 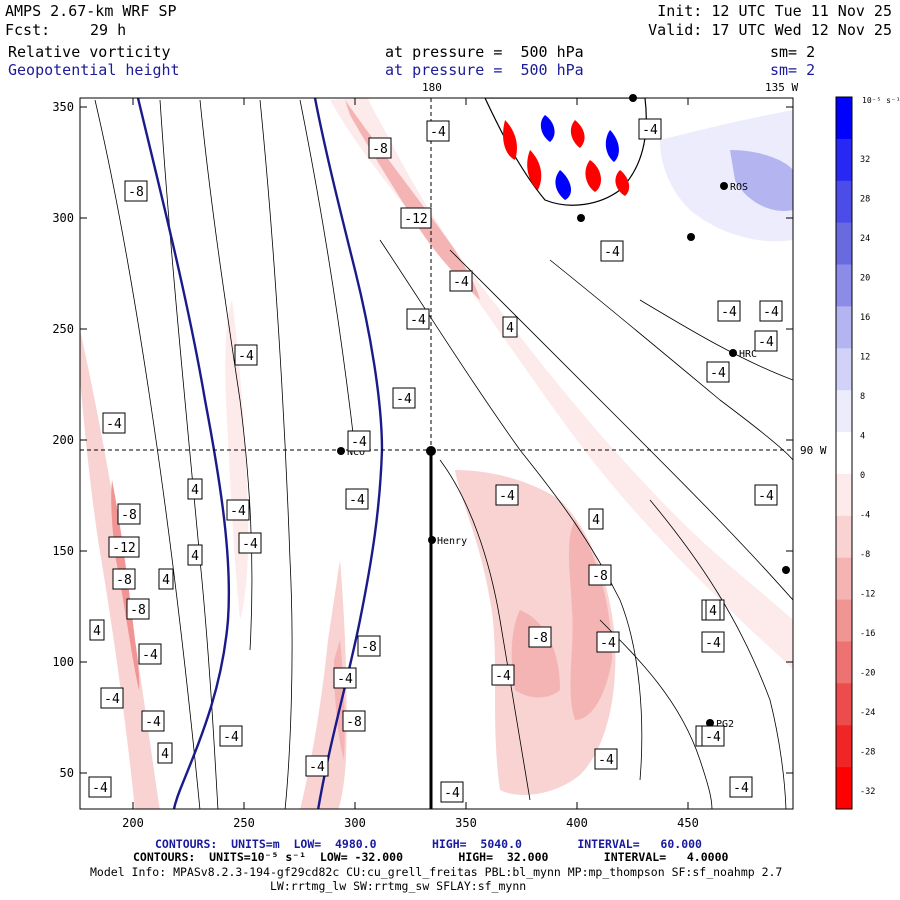 I want to click on colorbar-label: -32, so click(x=867, y=792).